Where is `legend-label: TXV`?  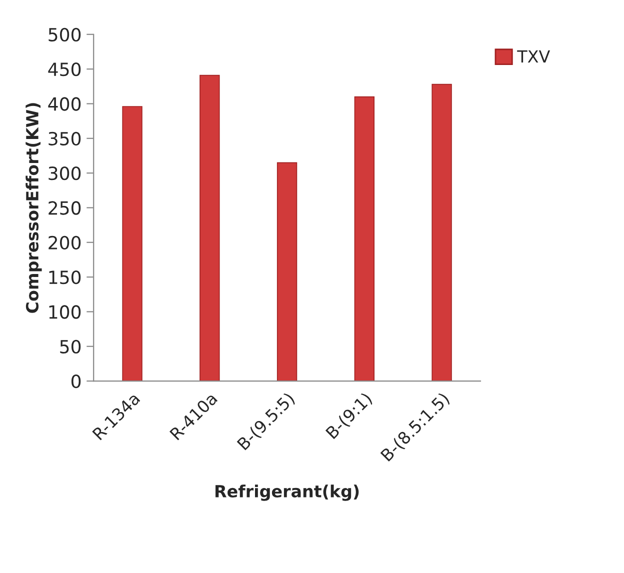 legend-label: TXV is located at coordinates (533, 56).